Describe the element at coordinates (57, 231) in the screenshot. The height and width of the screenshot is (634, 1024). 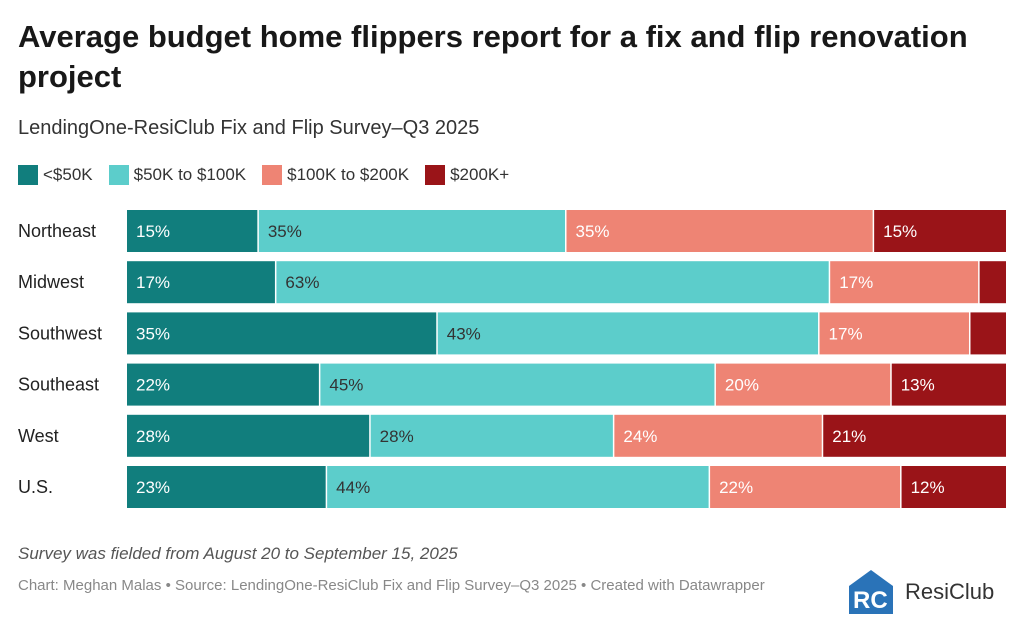
I see `category-label-northeast: Northeast` at that location.